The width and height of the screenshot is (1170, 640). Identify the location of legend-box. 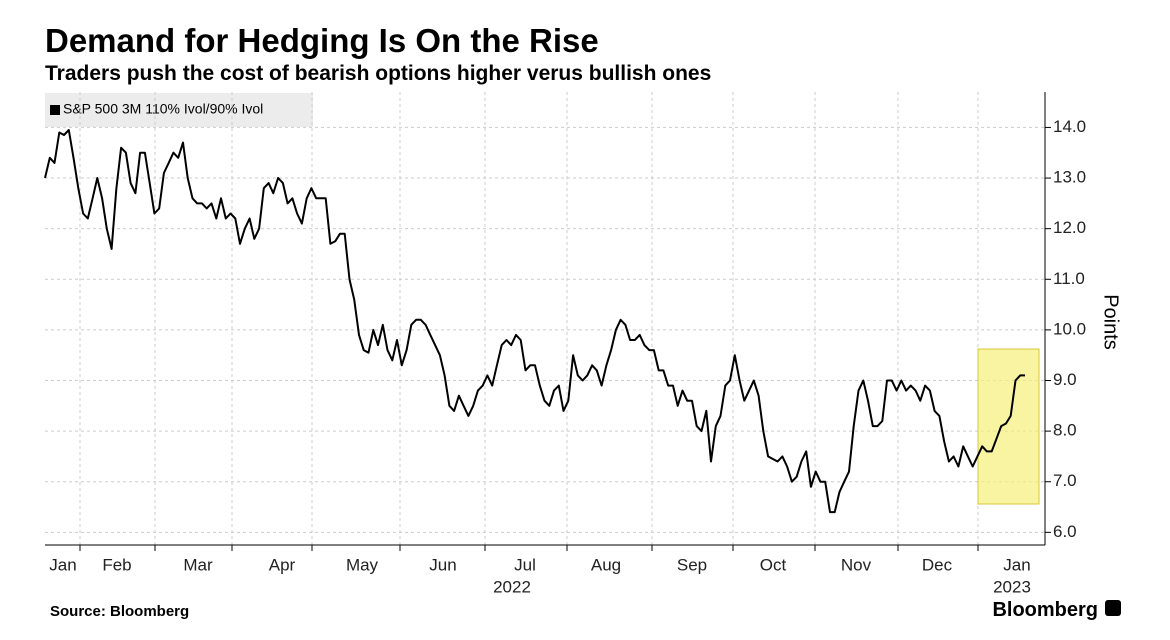
(179, 110).